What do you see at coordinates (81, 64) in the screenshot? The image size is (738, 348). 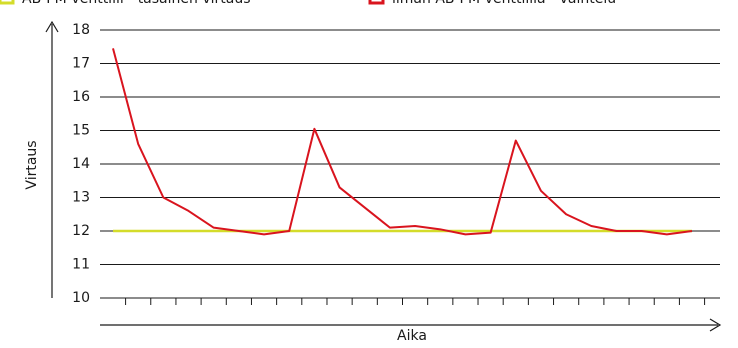 I see `y-tick-label: 17` at bounding box center [81, 64].